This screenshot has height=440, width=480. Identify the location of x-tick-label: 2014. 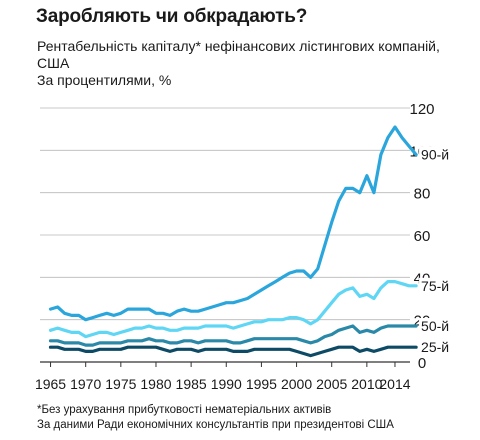
(394, 384).